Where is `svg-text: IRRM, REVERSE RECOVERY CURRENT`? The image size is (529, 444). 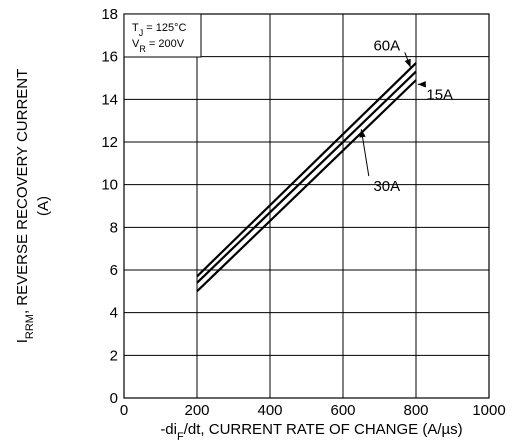
svg-text: IRRM, REVERSE RECOVERY CURRENT is located at coordinates (25, 206).